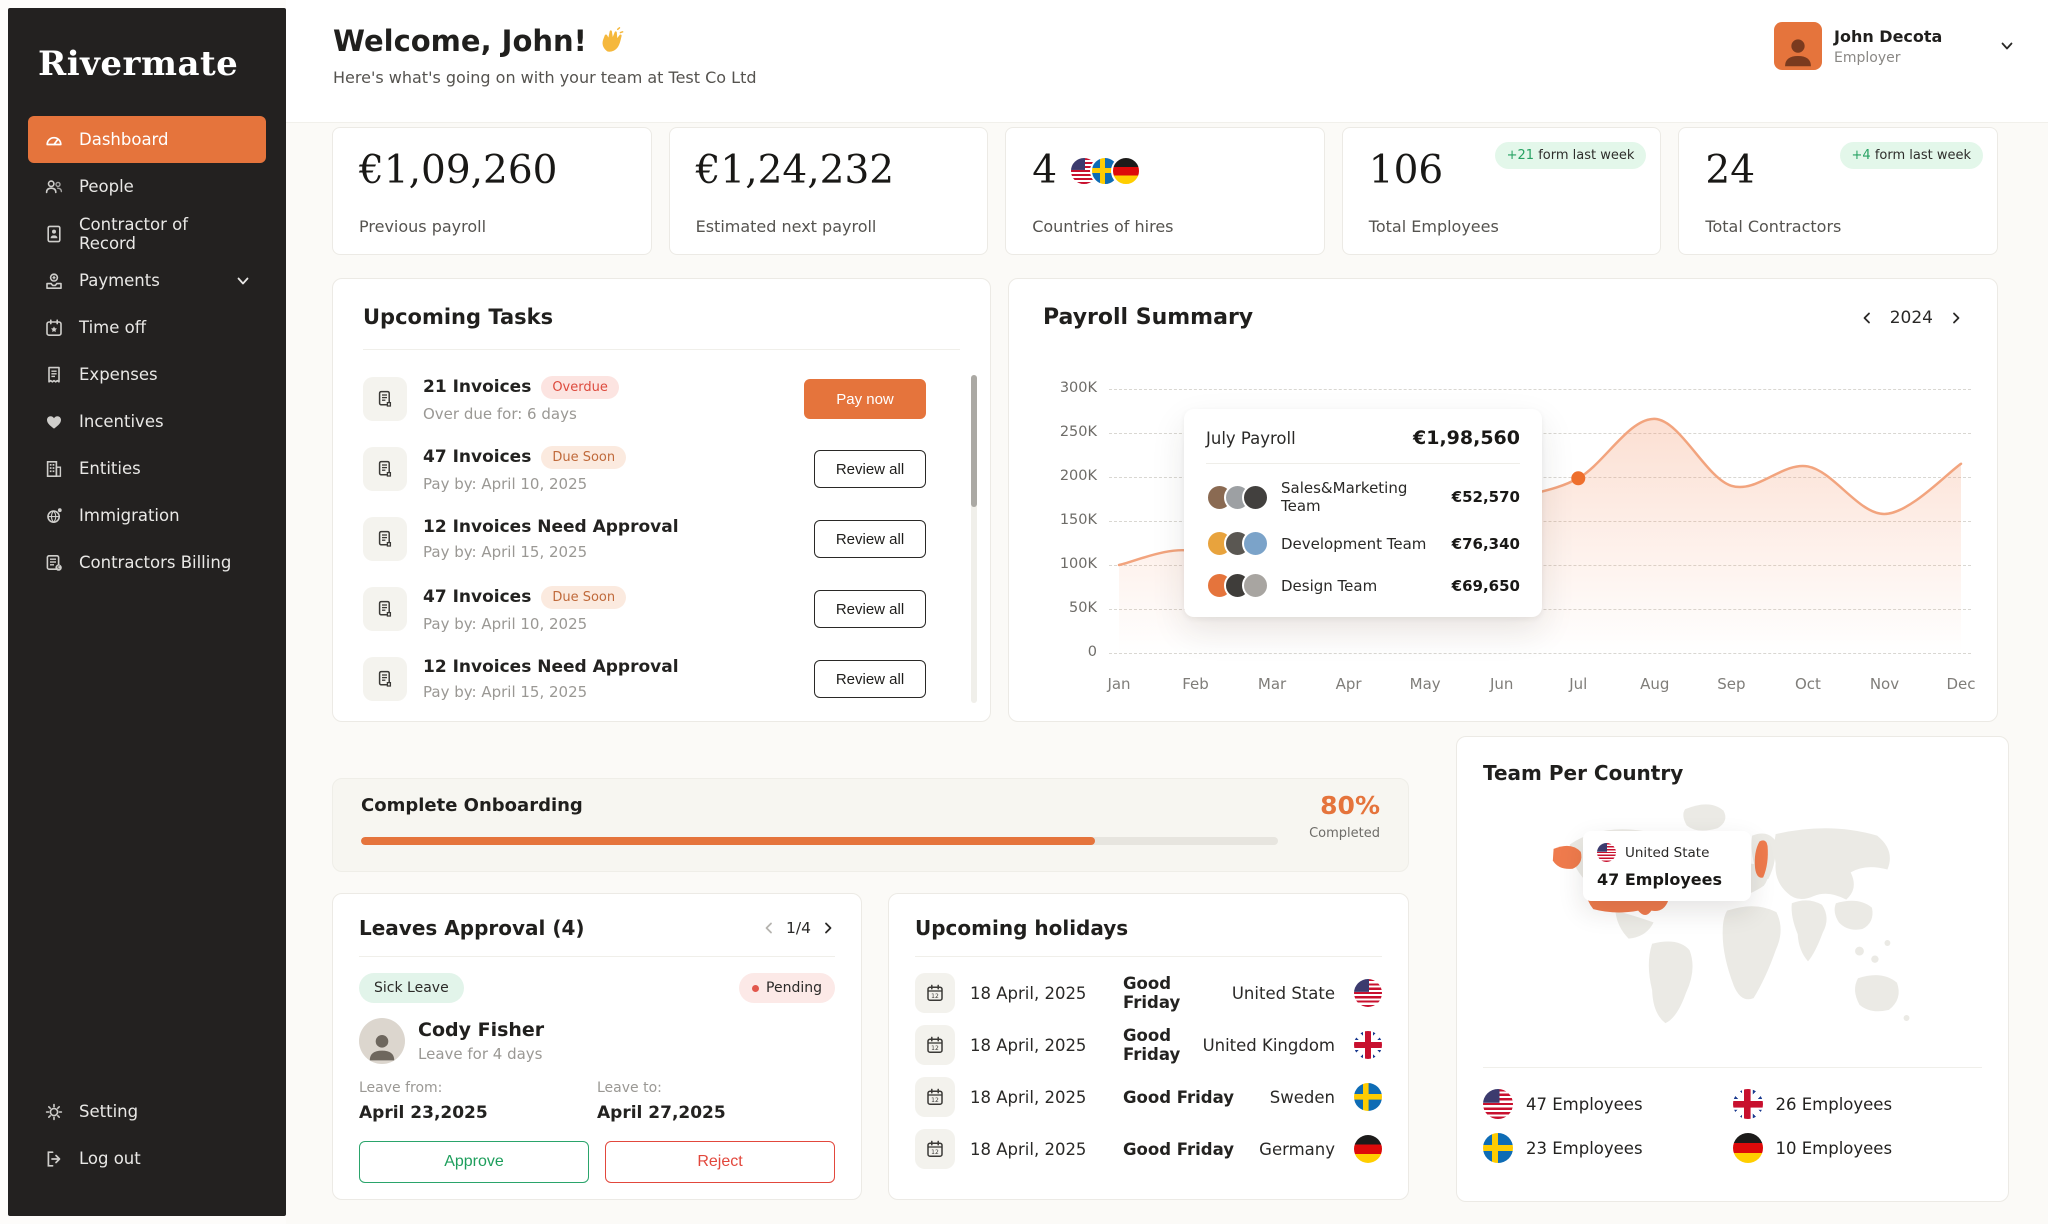 The image size is (2048, 1224). Describe the element at coordinates (1078, 432) in the screenshot. I see `y-axis-tick: 250K` at that location.